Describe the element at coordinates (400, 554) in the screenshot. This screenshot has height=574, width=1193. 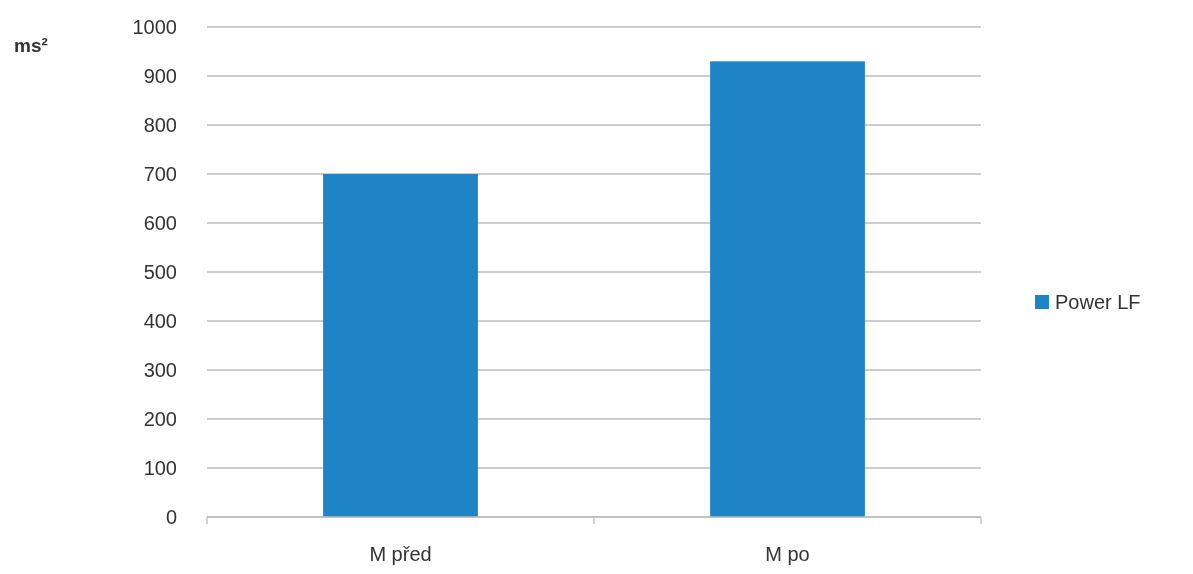
I see `x-tick-label: M před` at that location.